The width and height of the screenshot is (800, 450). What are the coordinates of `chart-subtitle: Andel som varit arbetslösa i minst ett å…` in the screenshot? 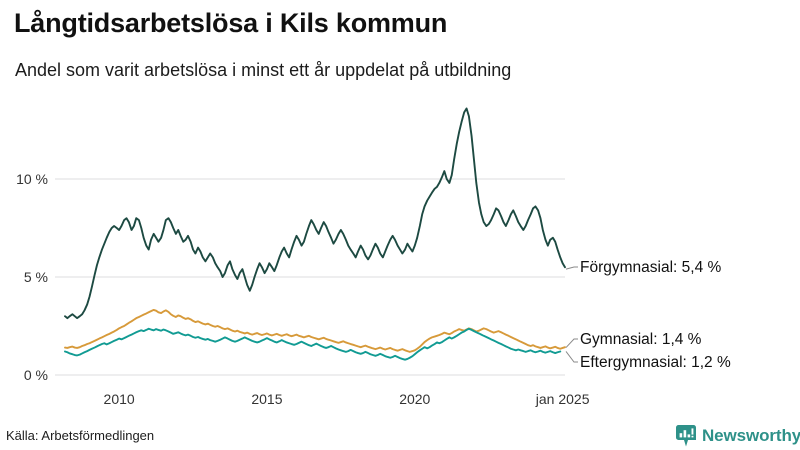 It's located at (263, 70).